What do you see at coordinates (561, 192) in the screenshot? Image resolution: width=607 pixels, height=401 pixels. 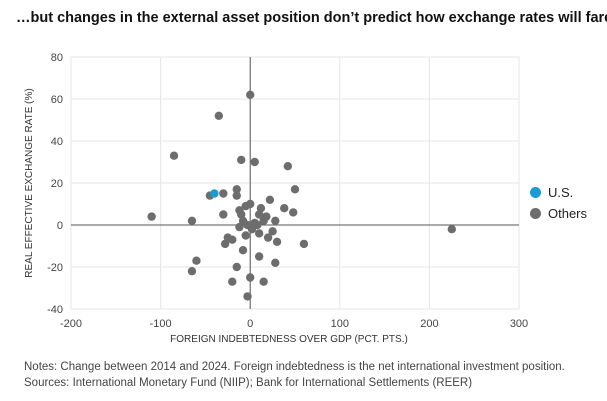 I see `legend-us-label: U.S.` at bounding box center [561, 192].